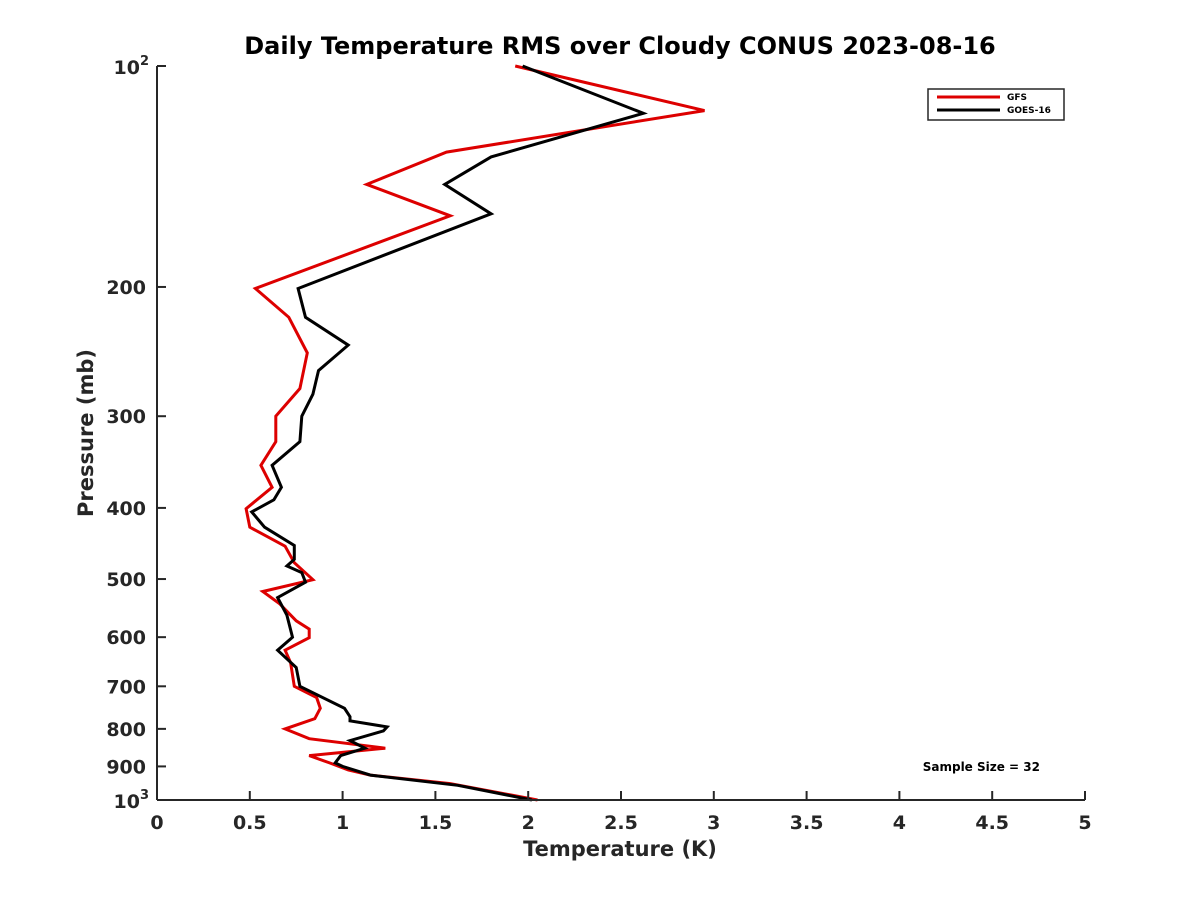 The height and width of the screenshot is (900, 1200). What do you see at coordinates (1084, 823) in the screenshot?
I see `x-tick-label: 5` at bounding box center [1084, 823].